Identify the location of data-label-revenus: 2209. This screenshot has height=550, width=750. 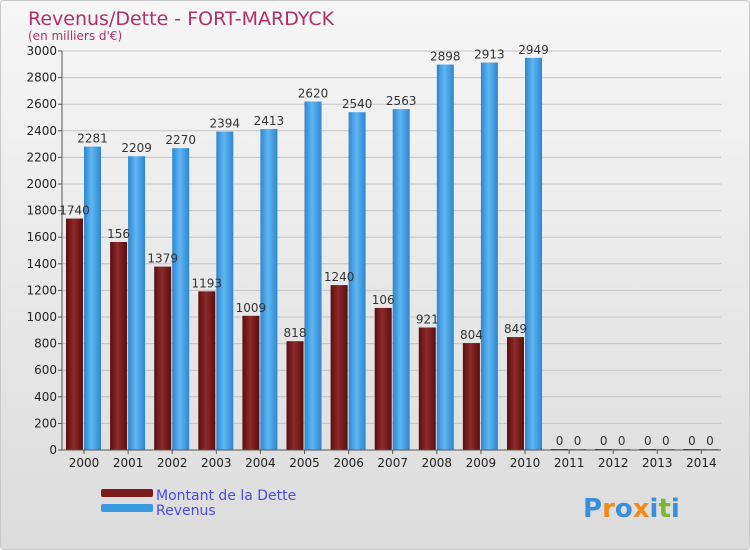
(136, 148).